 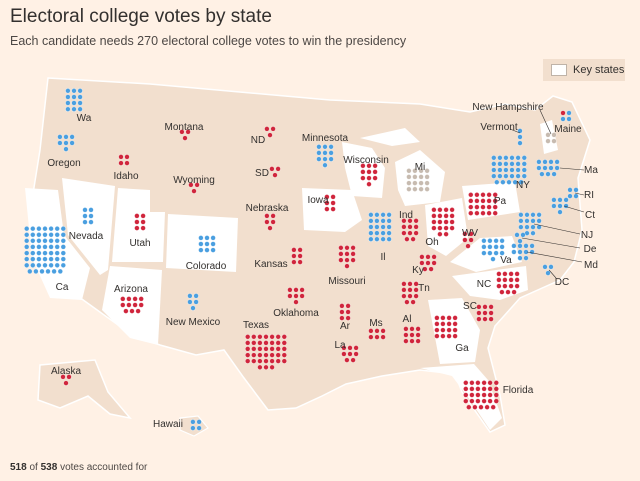 What do you see at coordinates (431, 269) in the screenshot?
I see `vote-dot-ky` at bounding box center [431, 269].